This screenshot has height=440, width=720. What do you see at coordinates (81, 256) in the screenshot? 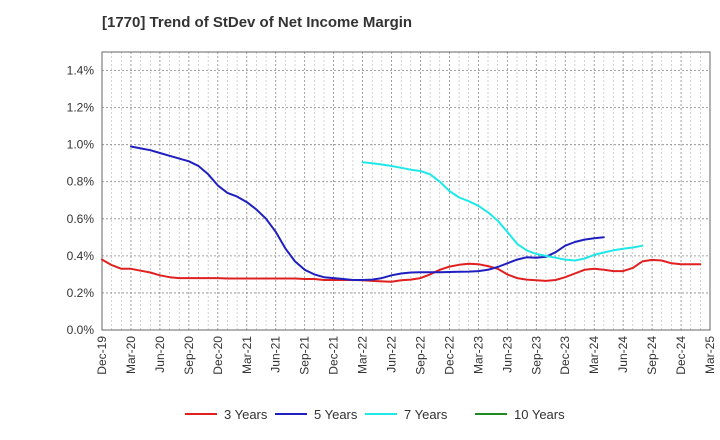
I see `y-tick-label: 0.4%` at bounding box center [81, 256].